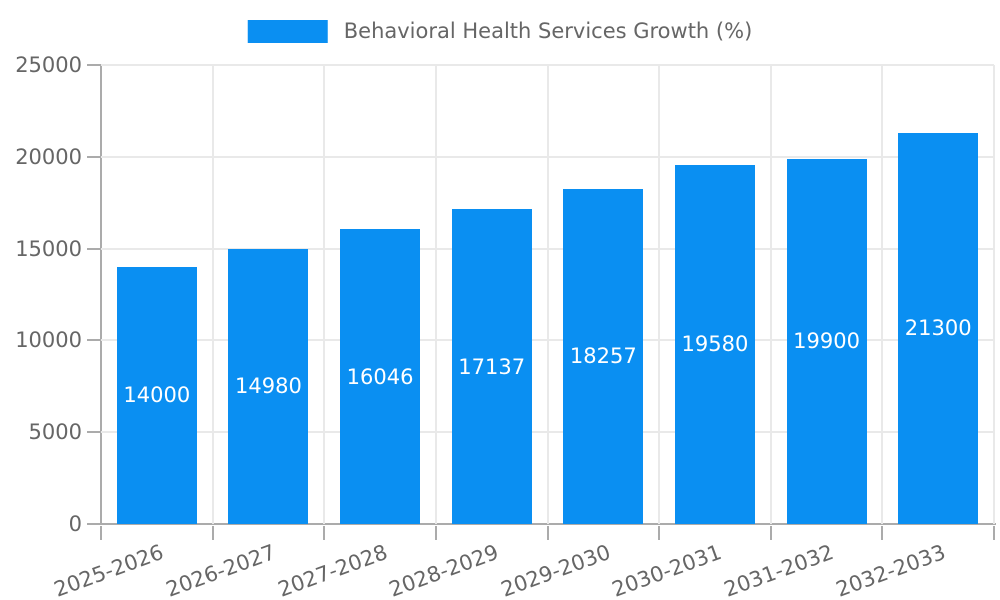 The width and height of the screenshot is (1000, 600). I want to click on bar-value-label: 16046, so click(380, 376).